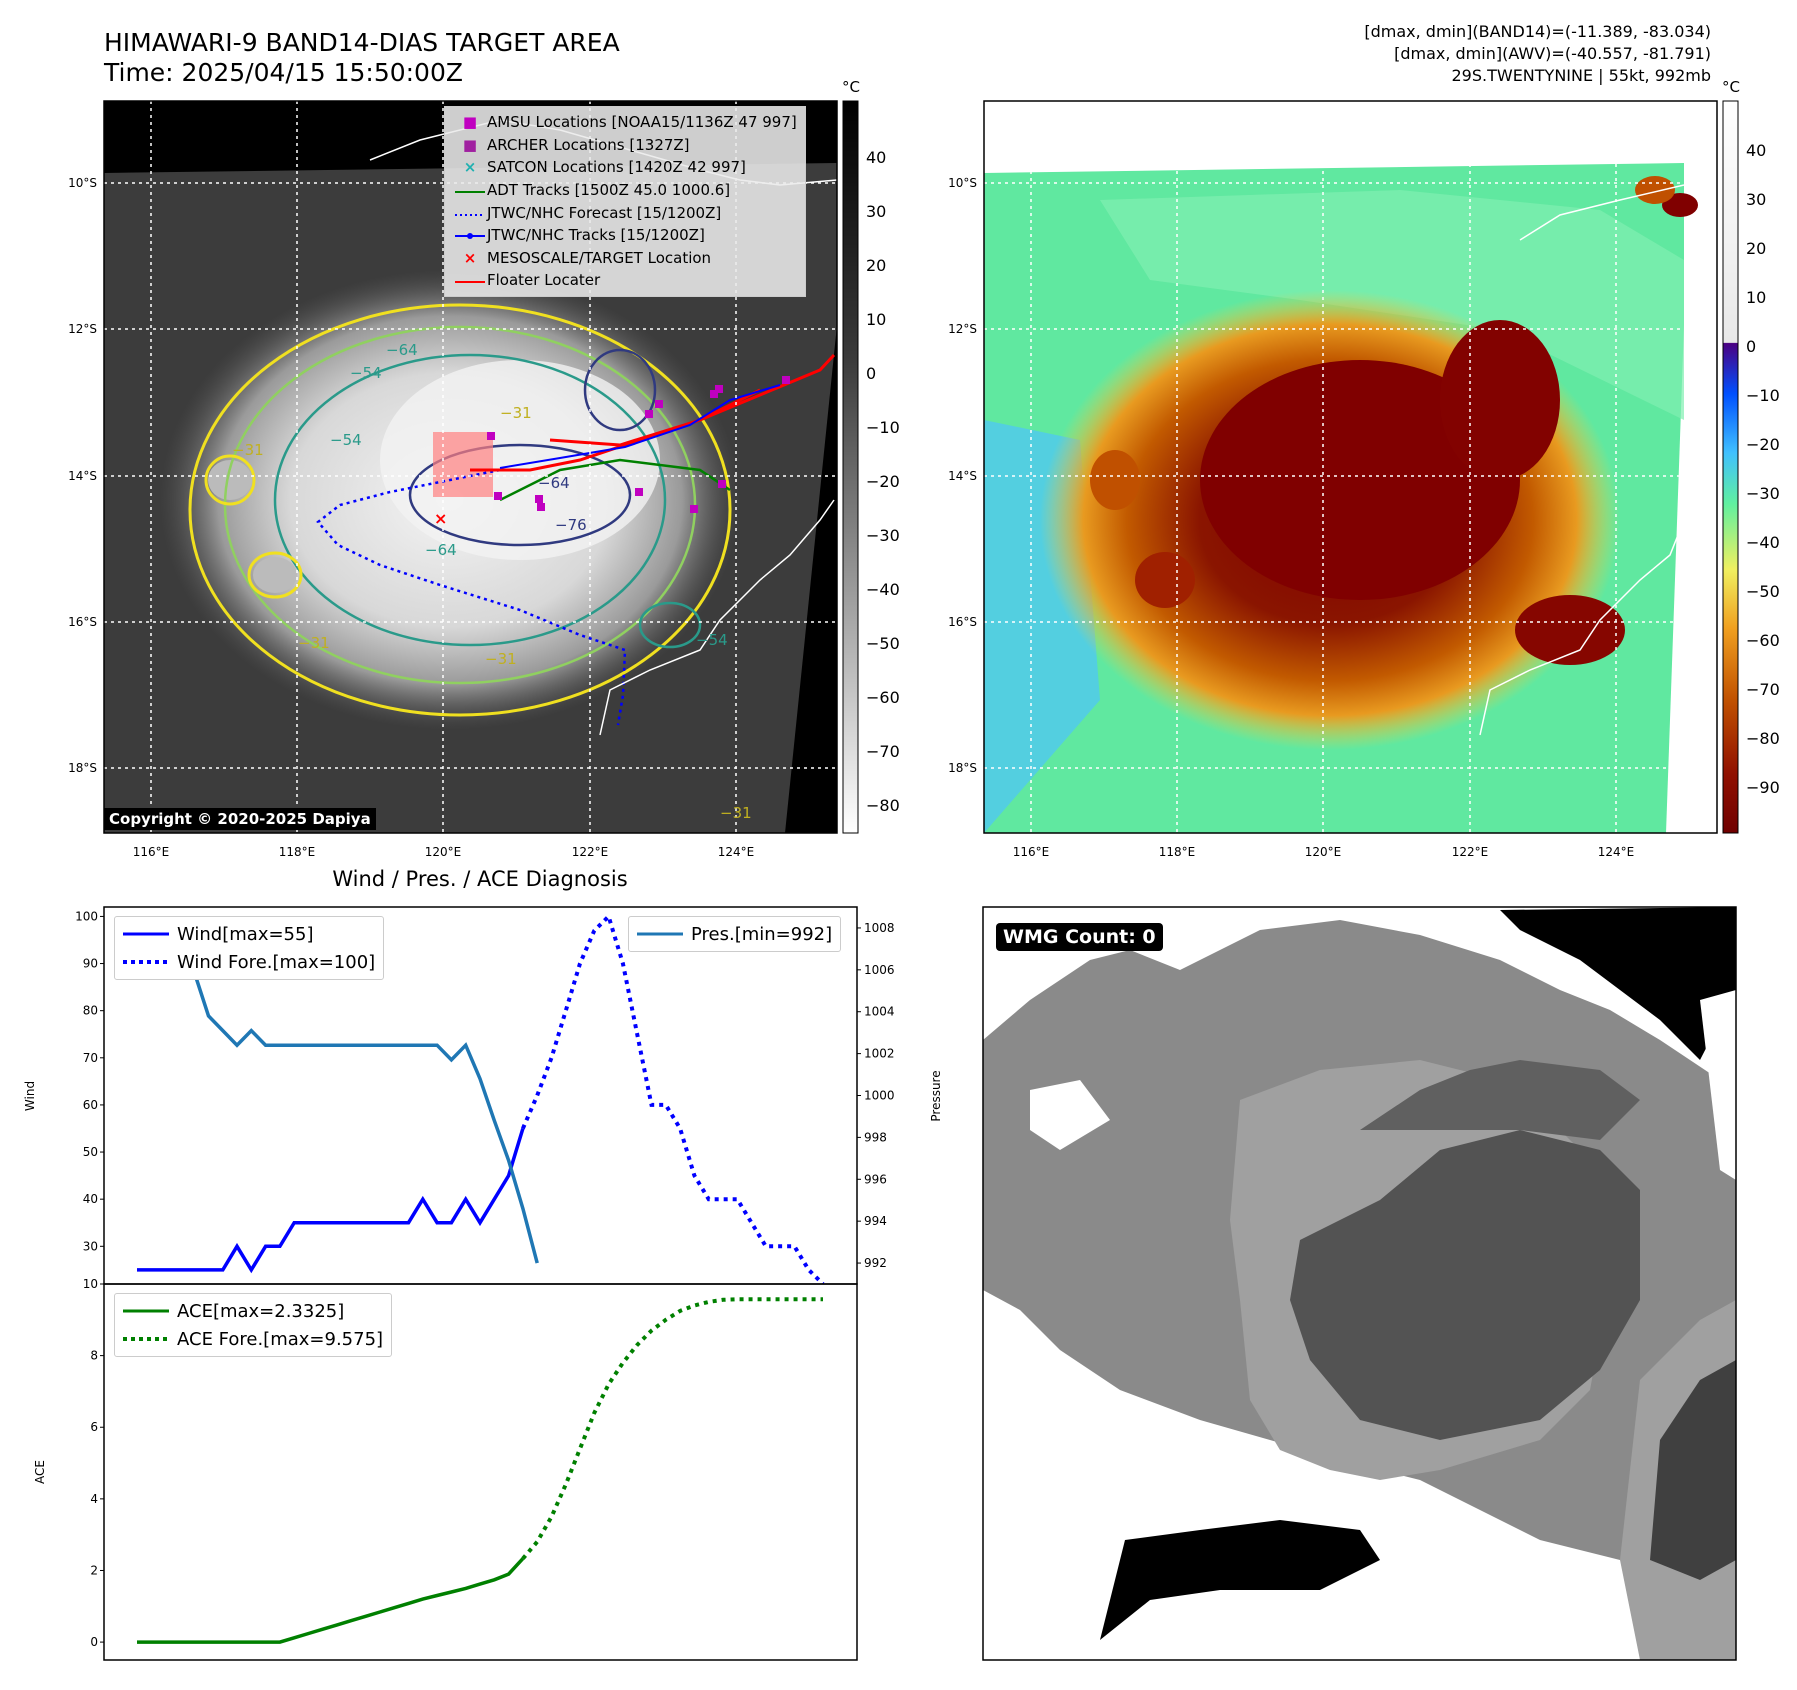 The height and width of the screenshot is (1690, 1797). I want to click on colorbar-tick: −80, so click(1763, 738).